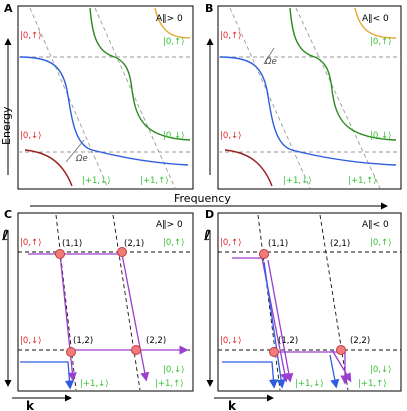  What do you see at coordinates (278, 244) in the screenshot?
I see `panel-d-label-11: (1,1)` at bounding box center [278, 244].